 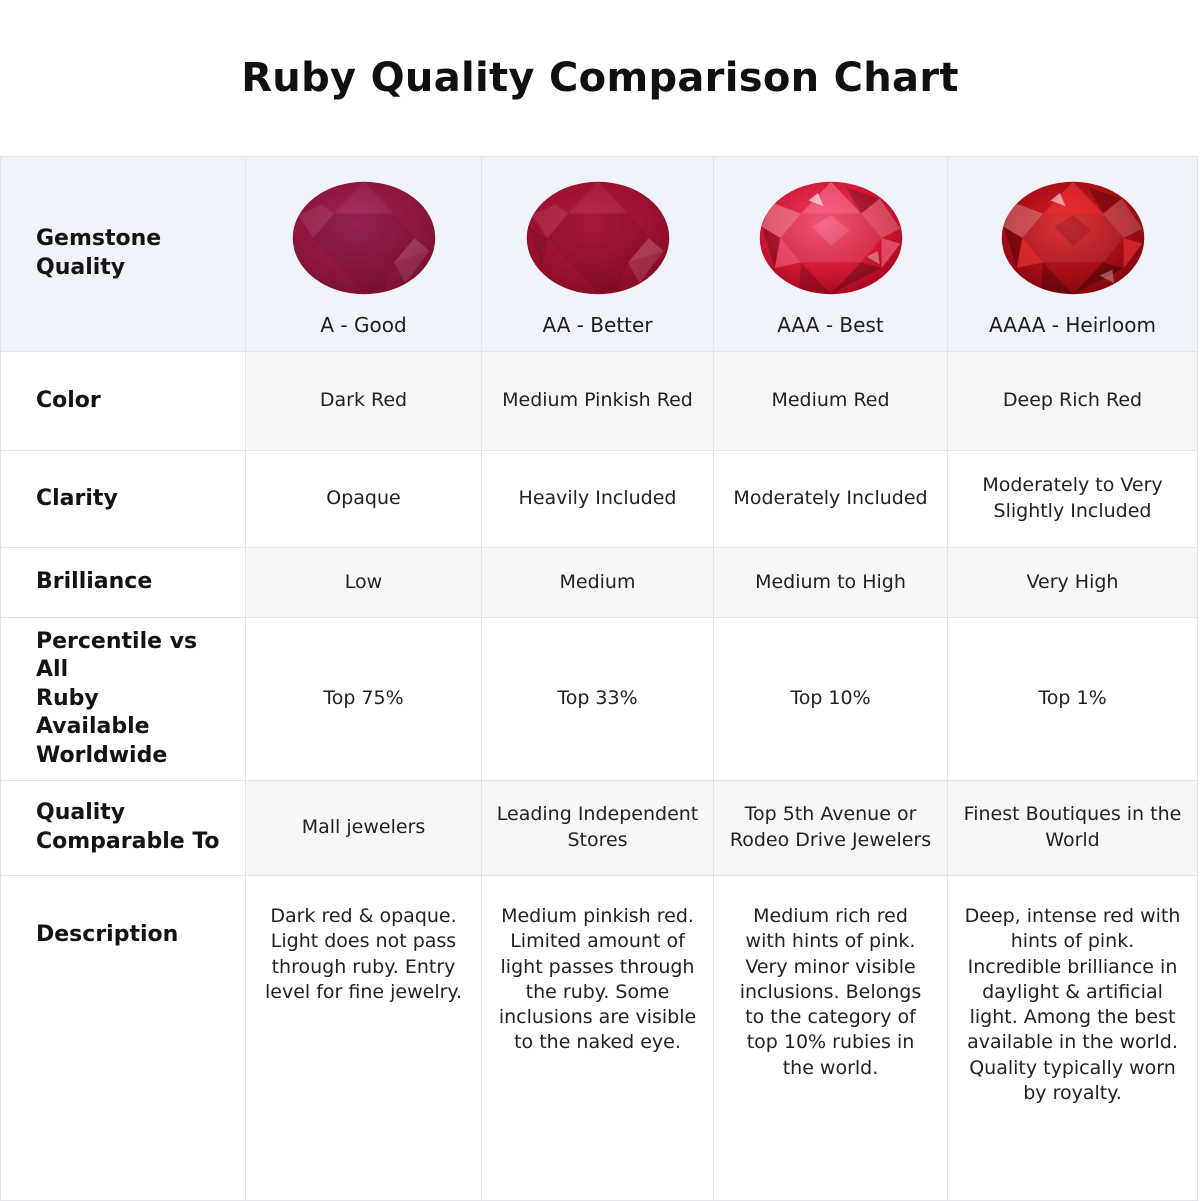 What do you see at coordinates (1073, 499) in the screenshot?
I see `clarity-value-aaaa: Moderately to Very Slightly Included` at bounding box center [1073, 499].